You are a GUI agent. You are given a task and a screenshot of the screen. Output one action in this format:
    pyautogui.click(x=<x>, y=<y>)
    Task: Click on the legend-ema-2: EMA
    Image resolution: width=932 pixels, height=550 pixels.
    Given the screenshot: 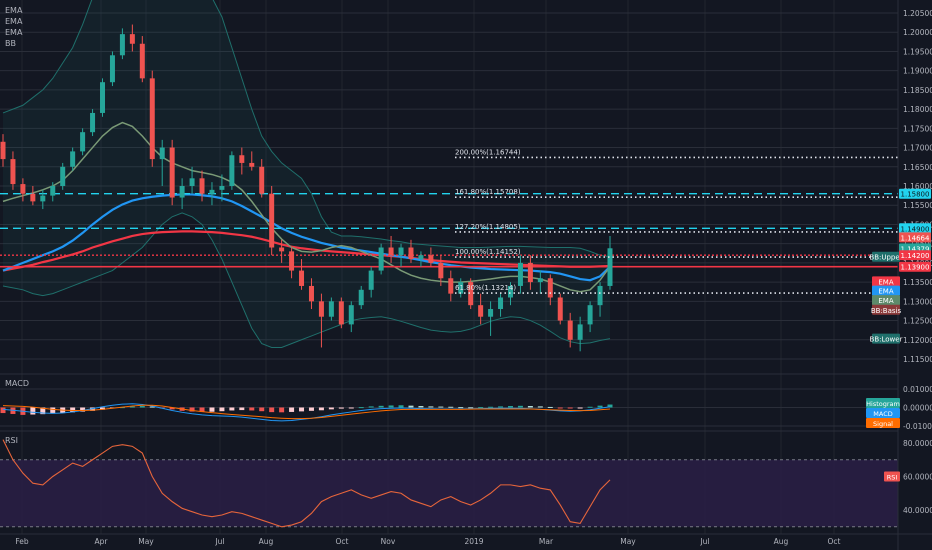 What is the action you would take?
    pyautogui.click(x=14, y=21)
    